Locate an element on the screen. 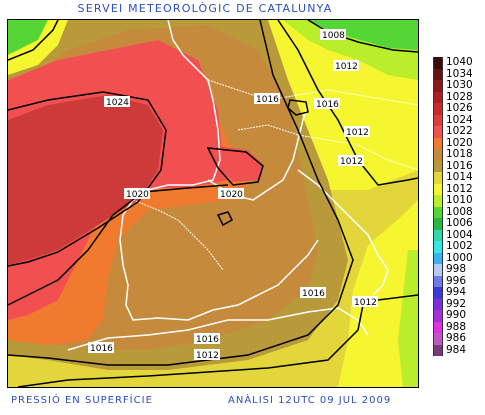 This screenshot has height=415, width=485. isobar-1016-loop is located at coordinates (298, 107).